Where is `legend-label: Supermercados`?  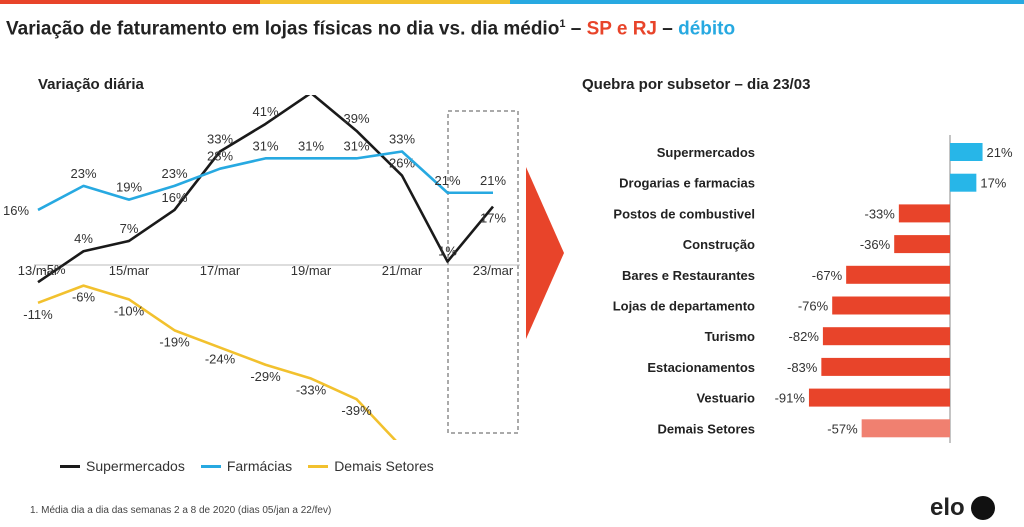 legend-label: Supermercados is located at coordinates (135, 466).